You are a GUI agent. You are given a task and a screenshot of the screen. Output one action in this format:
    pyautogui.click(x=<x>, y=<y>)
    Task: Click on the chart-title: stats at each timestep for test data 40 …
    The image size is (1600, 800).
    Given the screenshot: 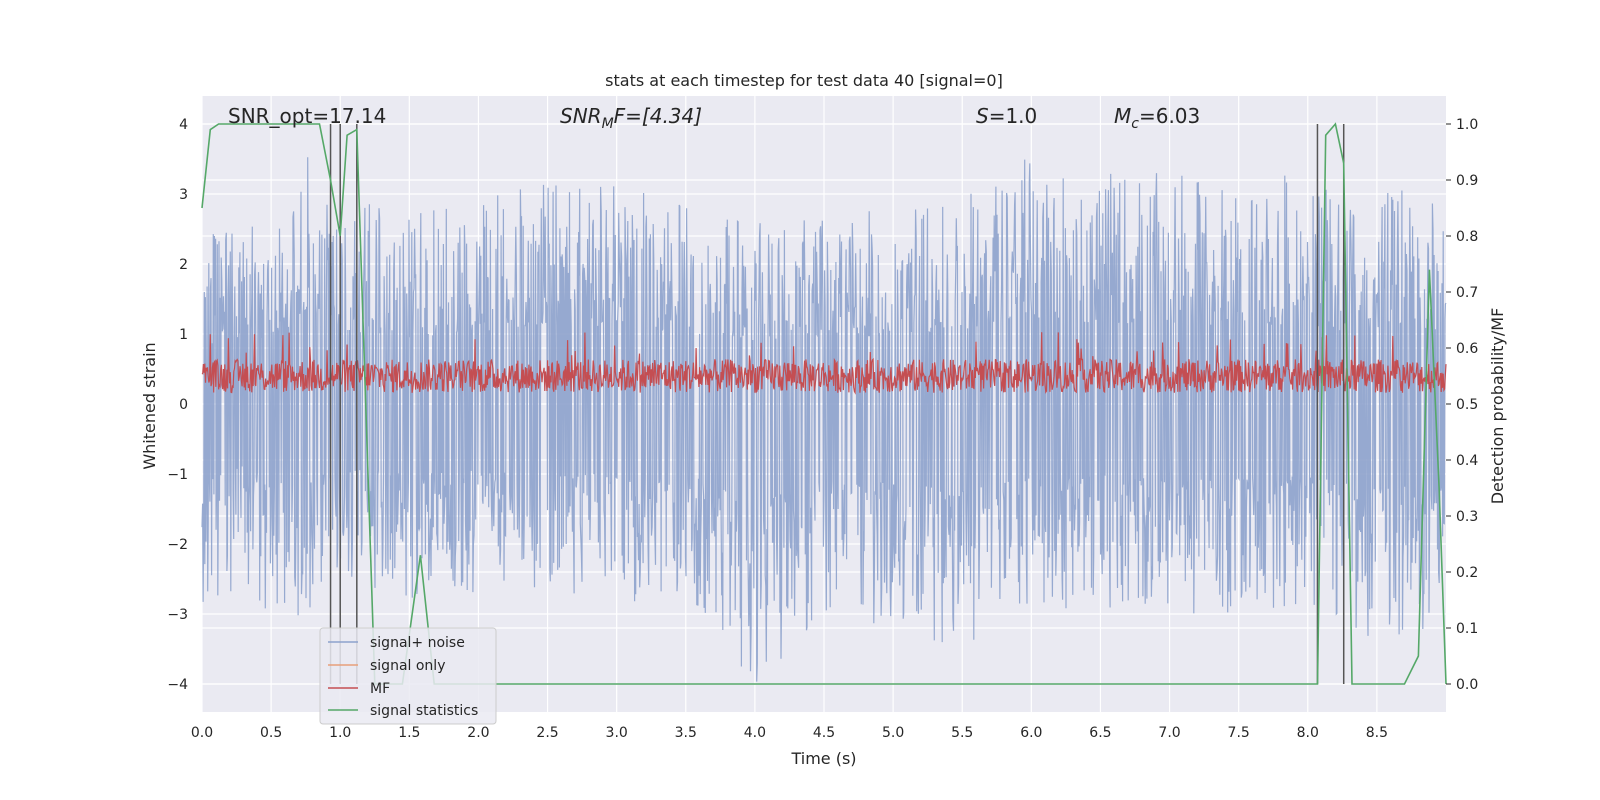 What is the action you would take?
    pyautogui.click(x=804, y=80)
    